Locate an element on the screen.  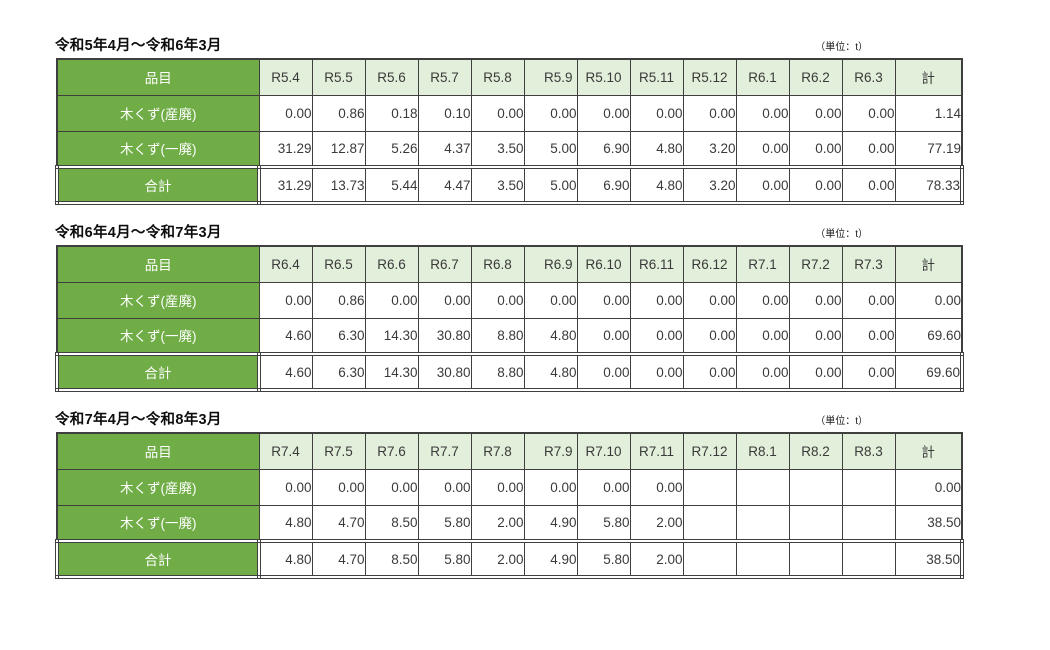
month-header-cell: R6.4 is located at coordinates (285, 264).